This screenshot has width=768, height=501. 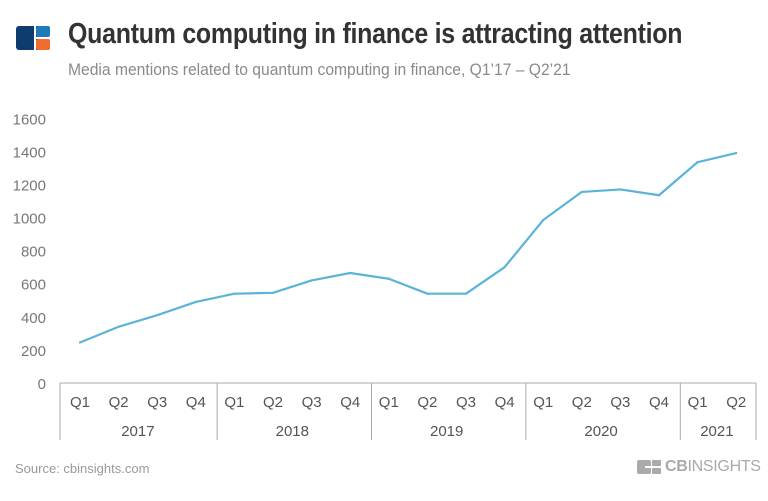 I want to click on y-tick-label: 400, so click(x=33, y=318).